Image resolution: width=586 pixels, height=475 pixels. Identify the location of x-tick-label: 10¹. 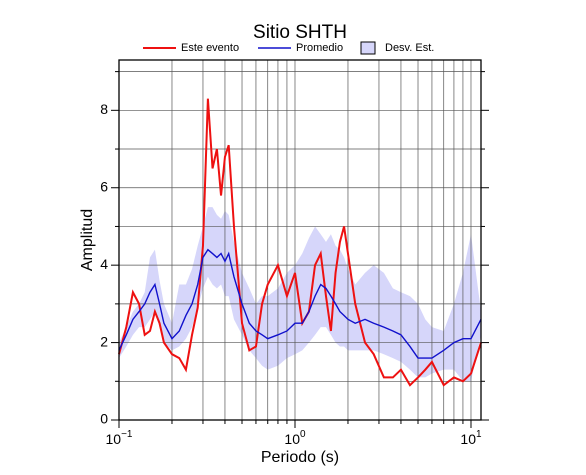
(471, 438).